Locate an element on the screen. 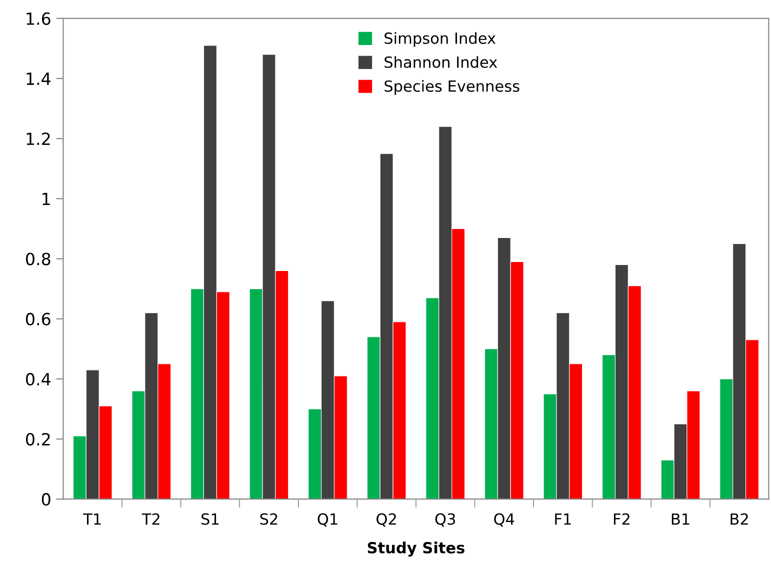 This screenshot has width=771, height=575. y-tick-label: 0 is located at coordinates (46, 499).